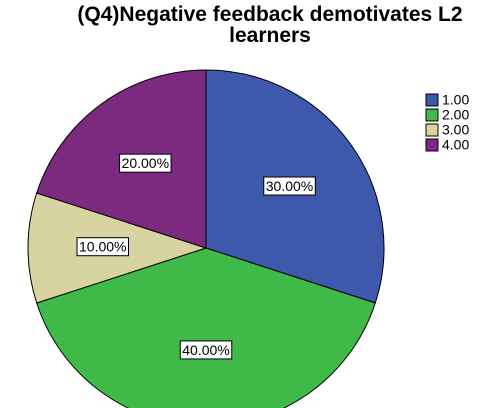 This screenshot has height=408, width=497. What do you see at coordinates (455, 100) in the screenshot?
I see `legend-label: 1.00` at bounding box center [455, 100].